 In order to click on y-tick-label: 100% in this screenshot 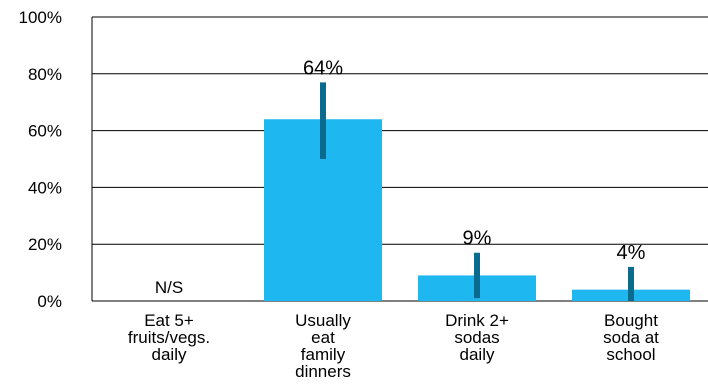, I will do `click(40, 17)`.